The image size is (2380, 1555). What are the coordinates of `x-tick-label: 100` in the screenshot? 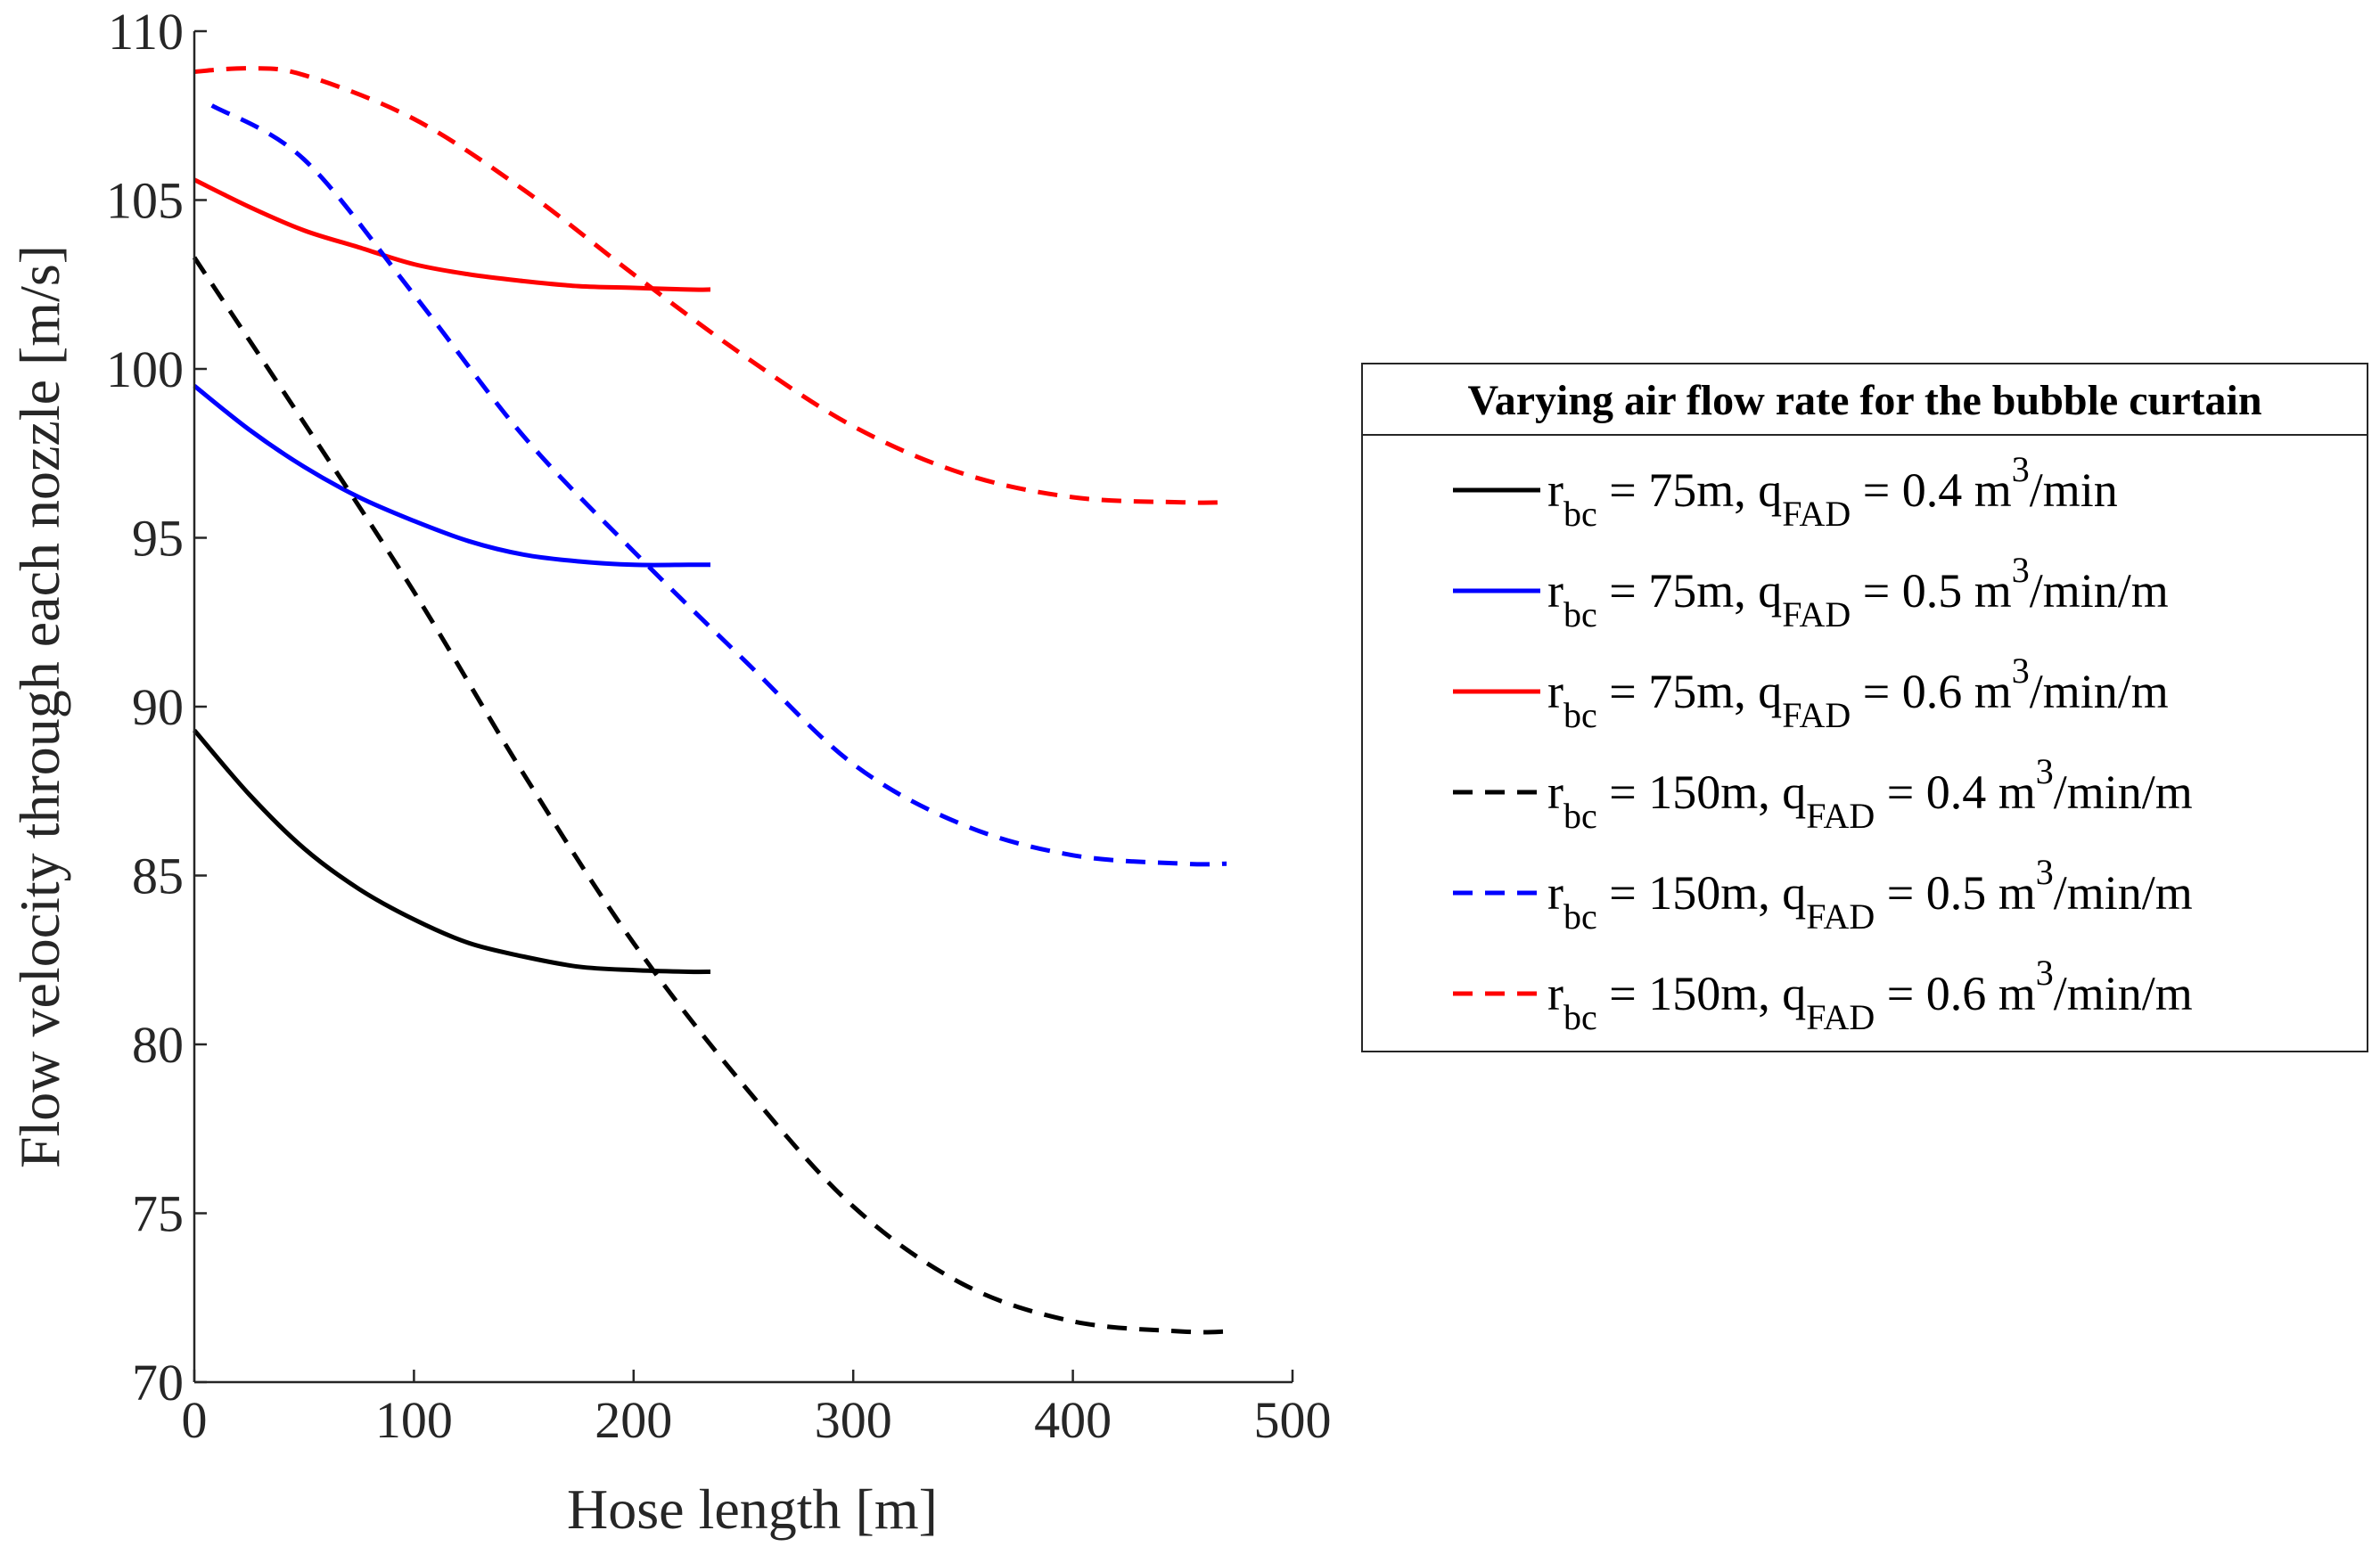 It's located at (414, 1420).